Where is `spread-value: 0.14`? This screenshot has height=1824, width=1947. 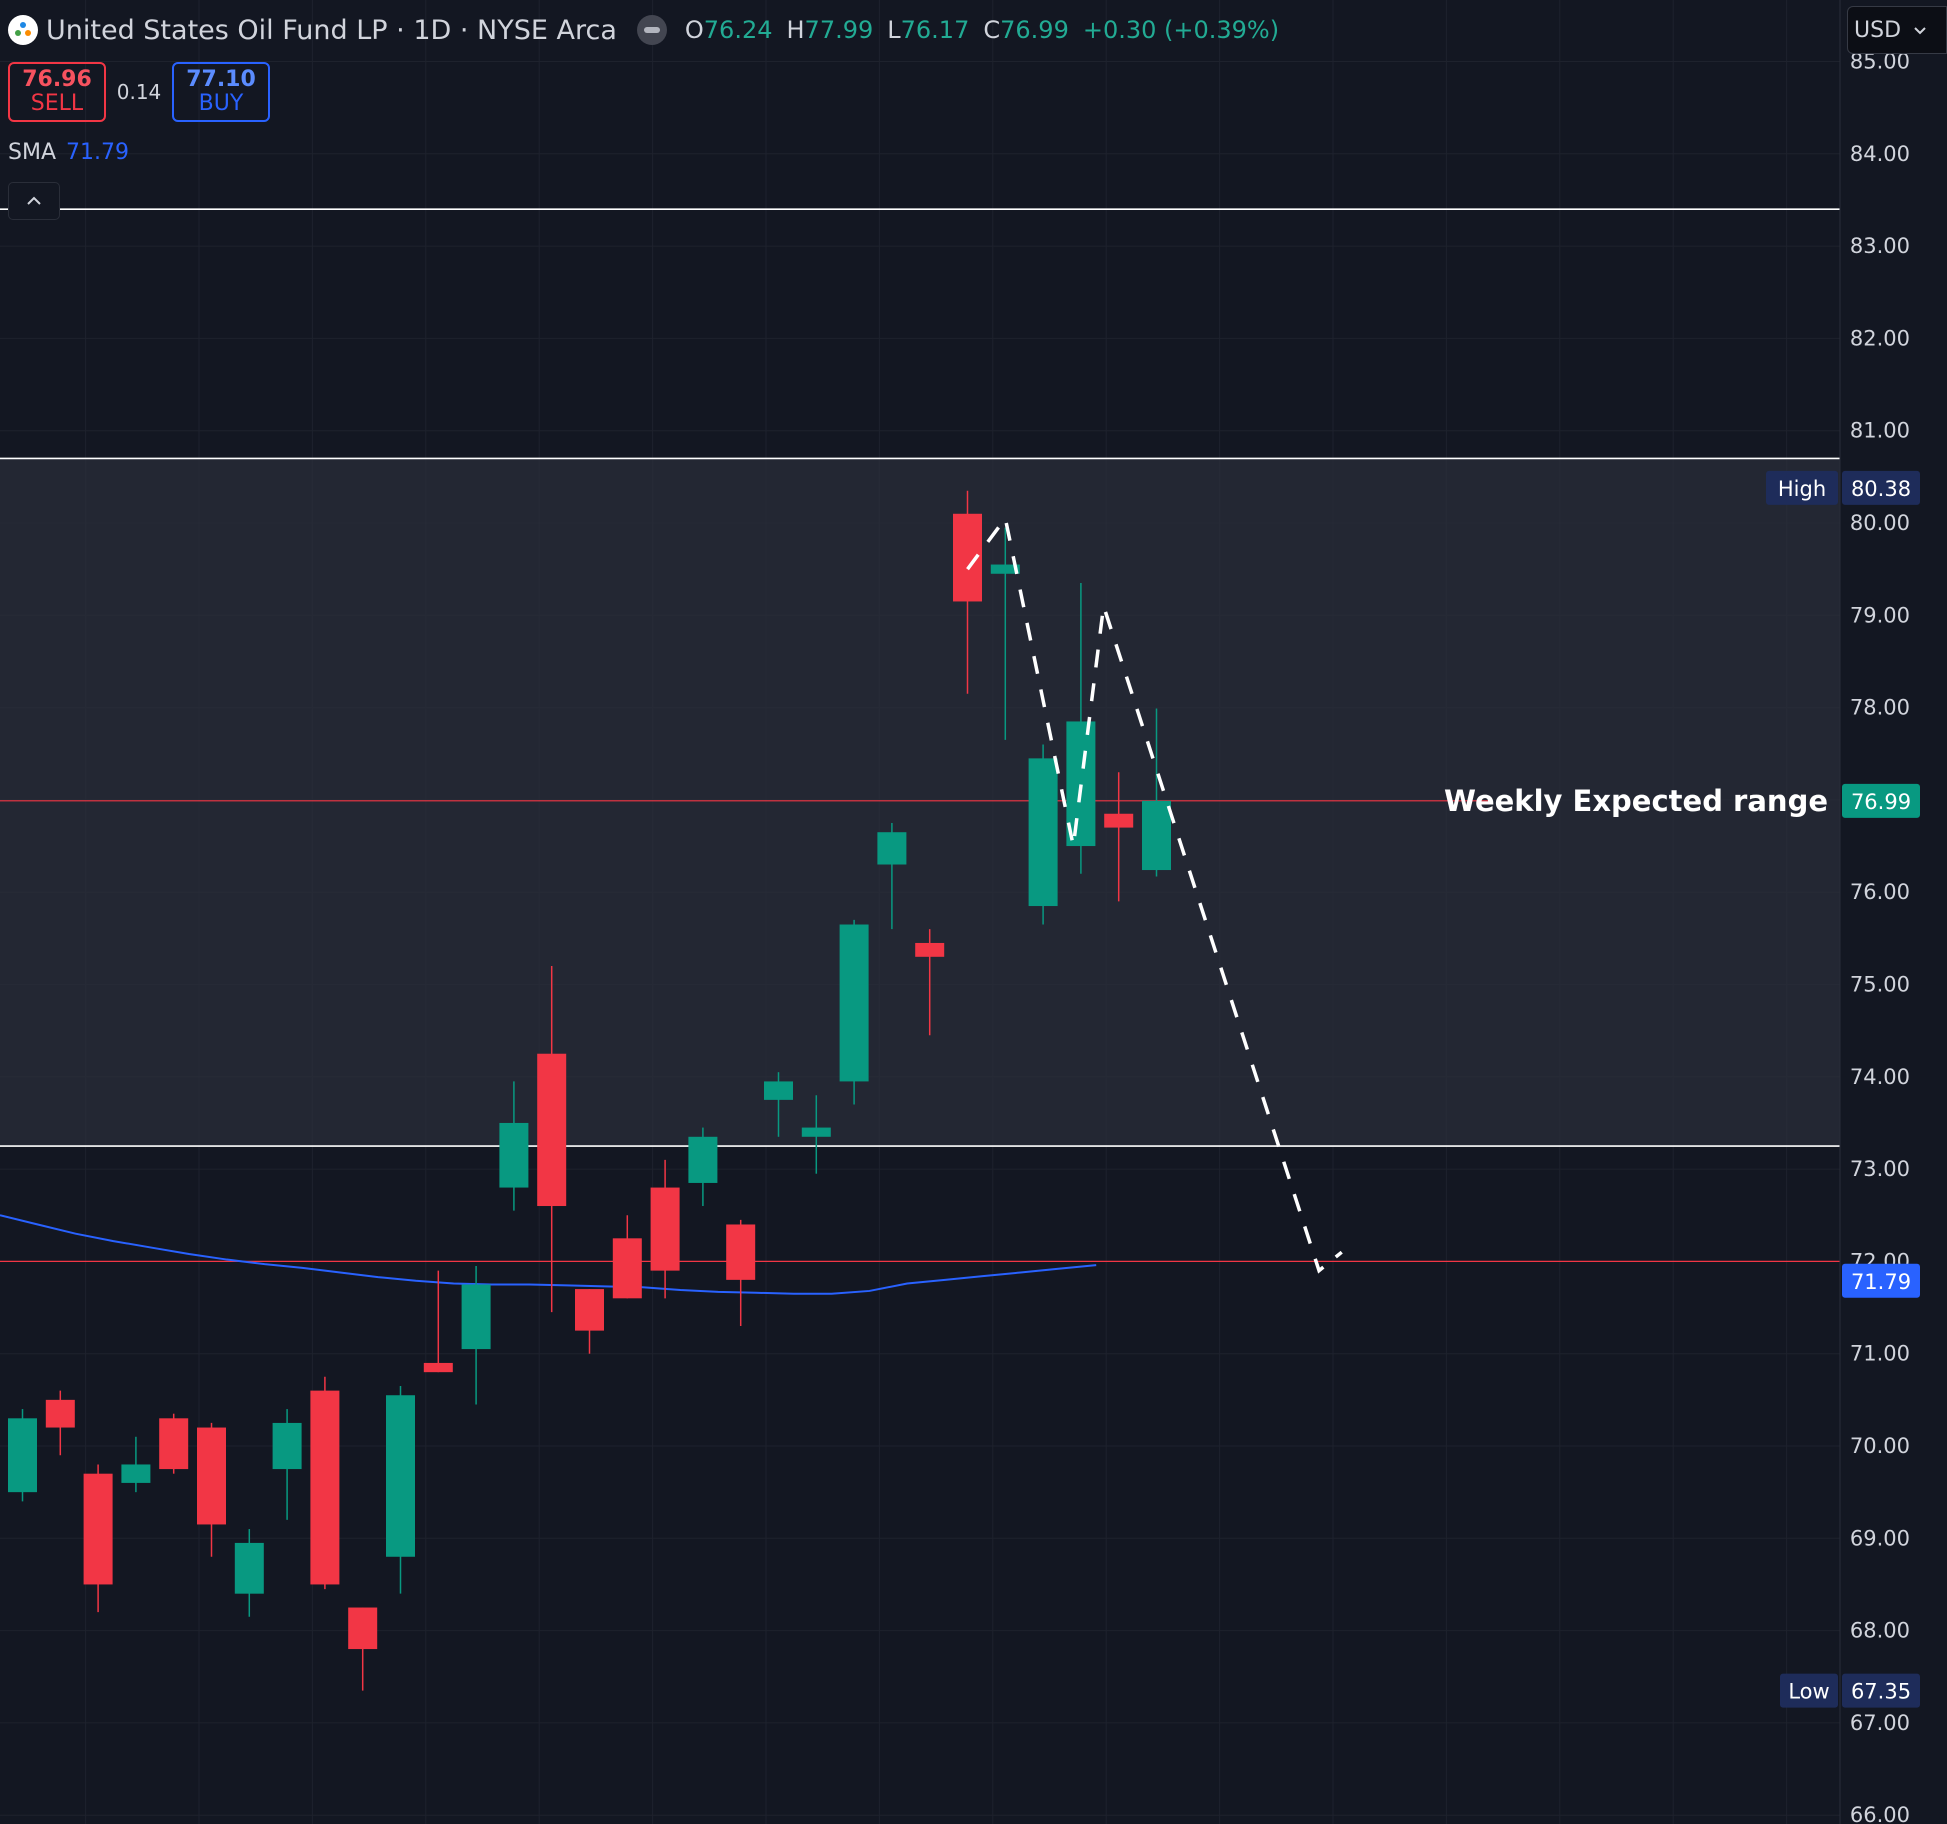
spread-value: 0.14 is located at coordinates (139, 92).